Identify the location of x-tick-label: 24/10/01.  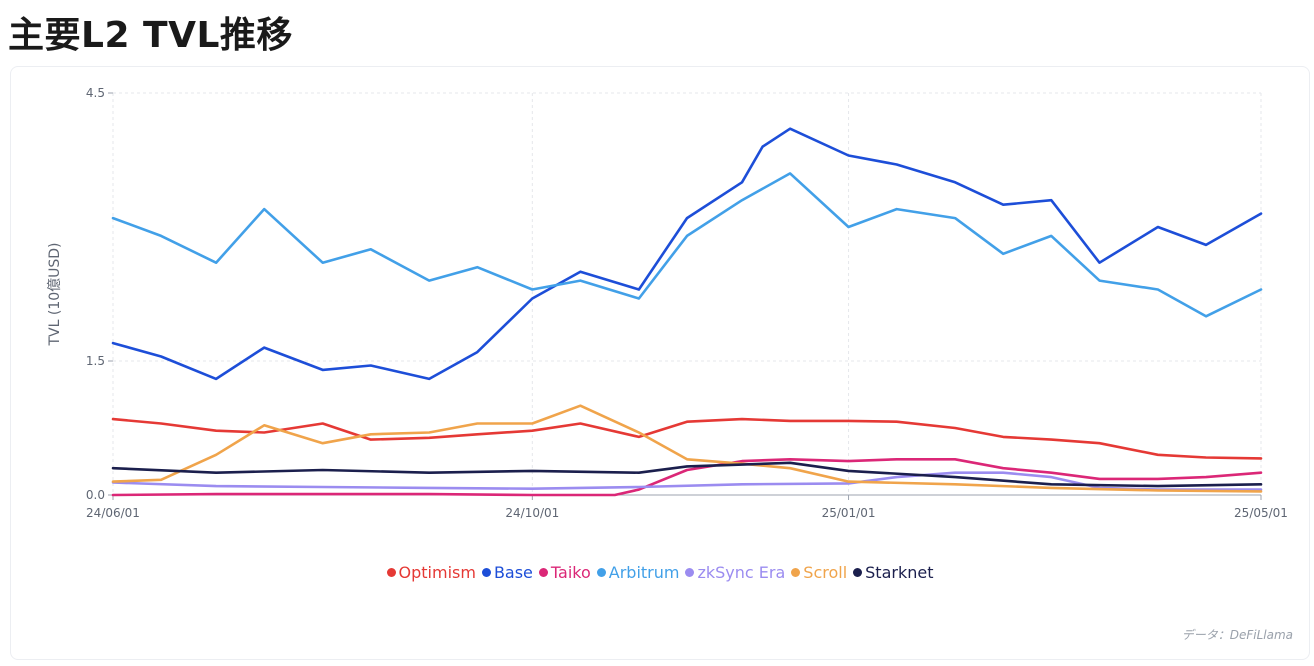
(532, 513).